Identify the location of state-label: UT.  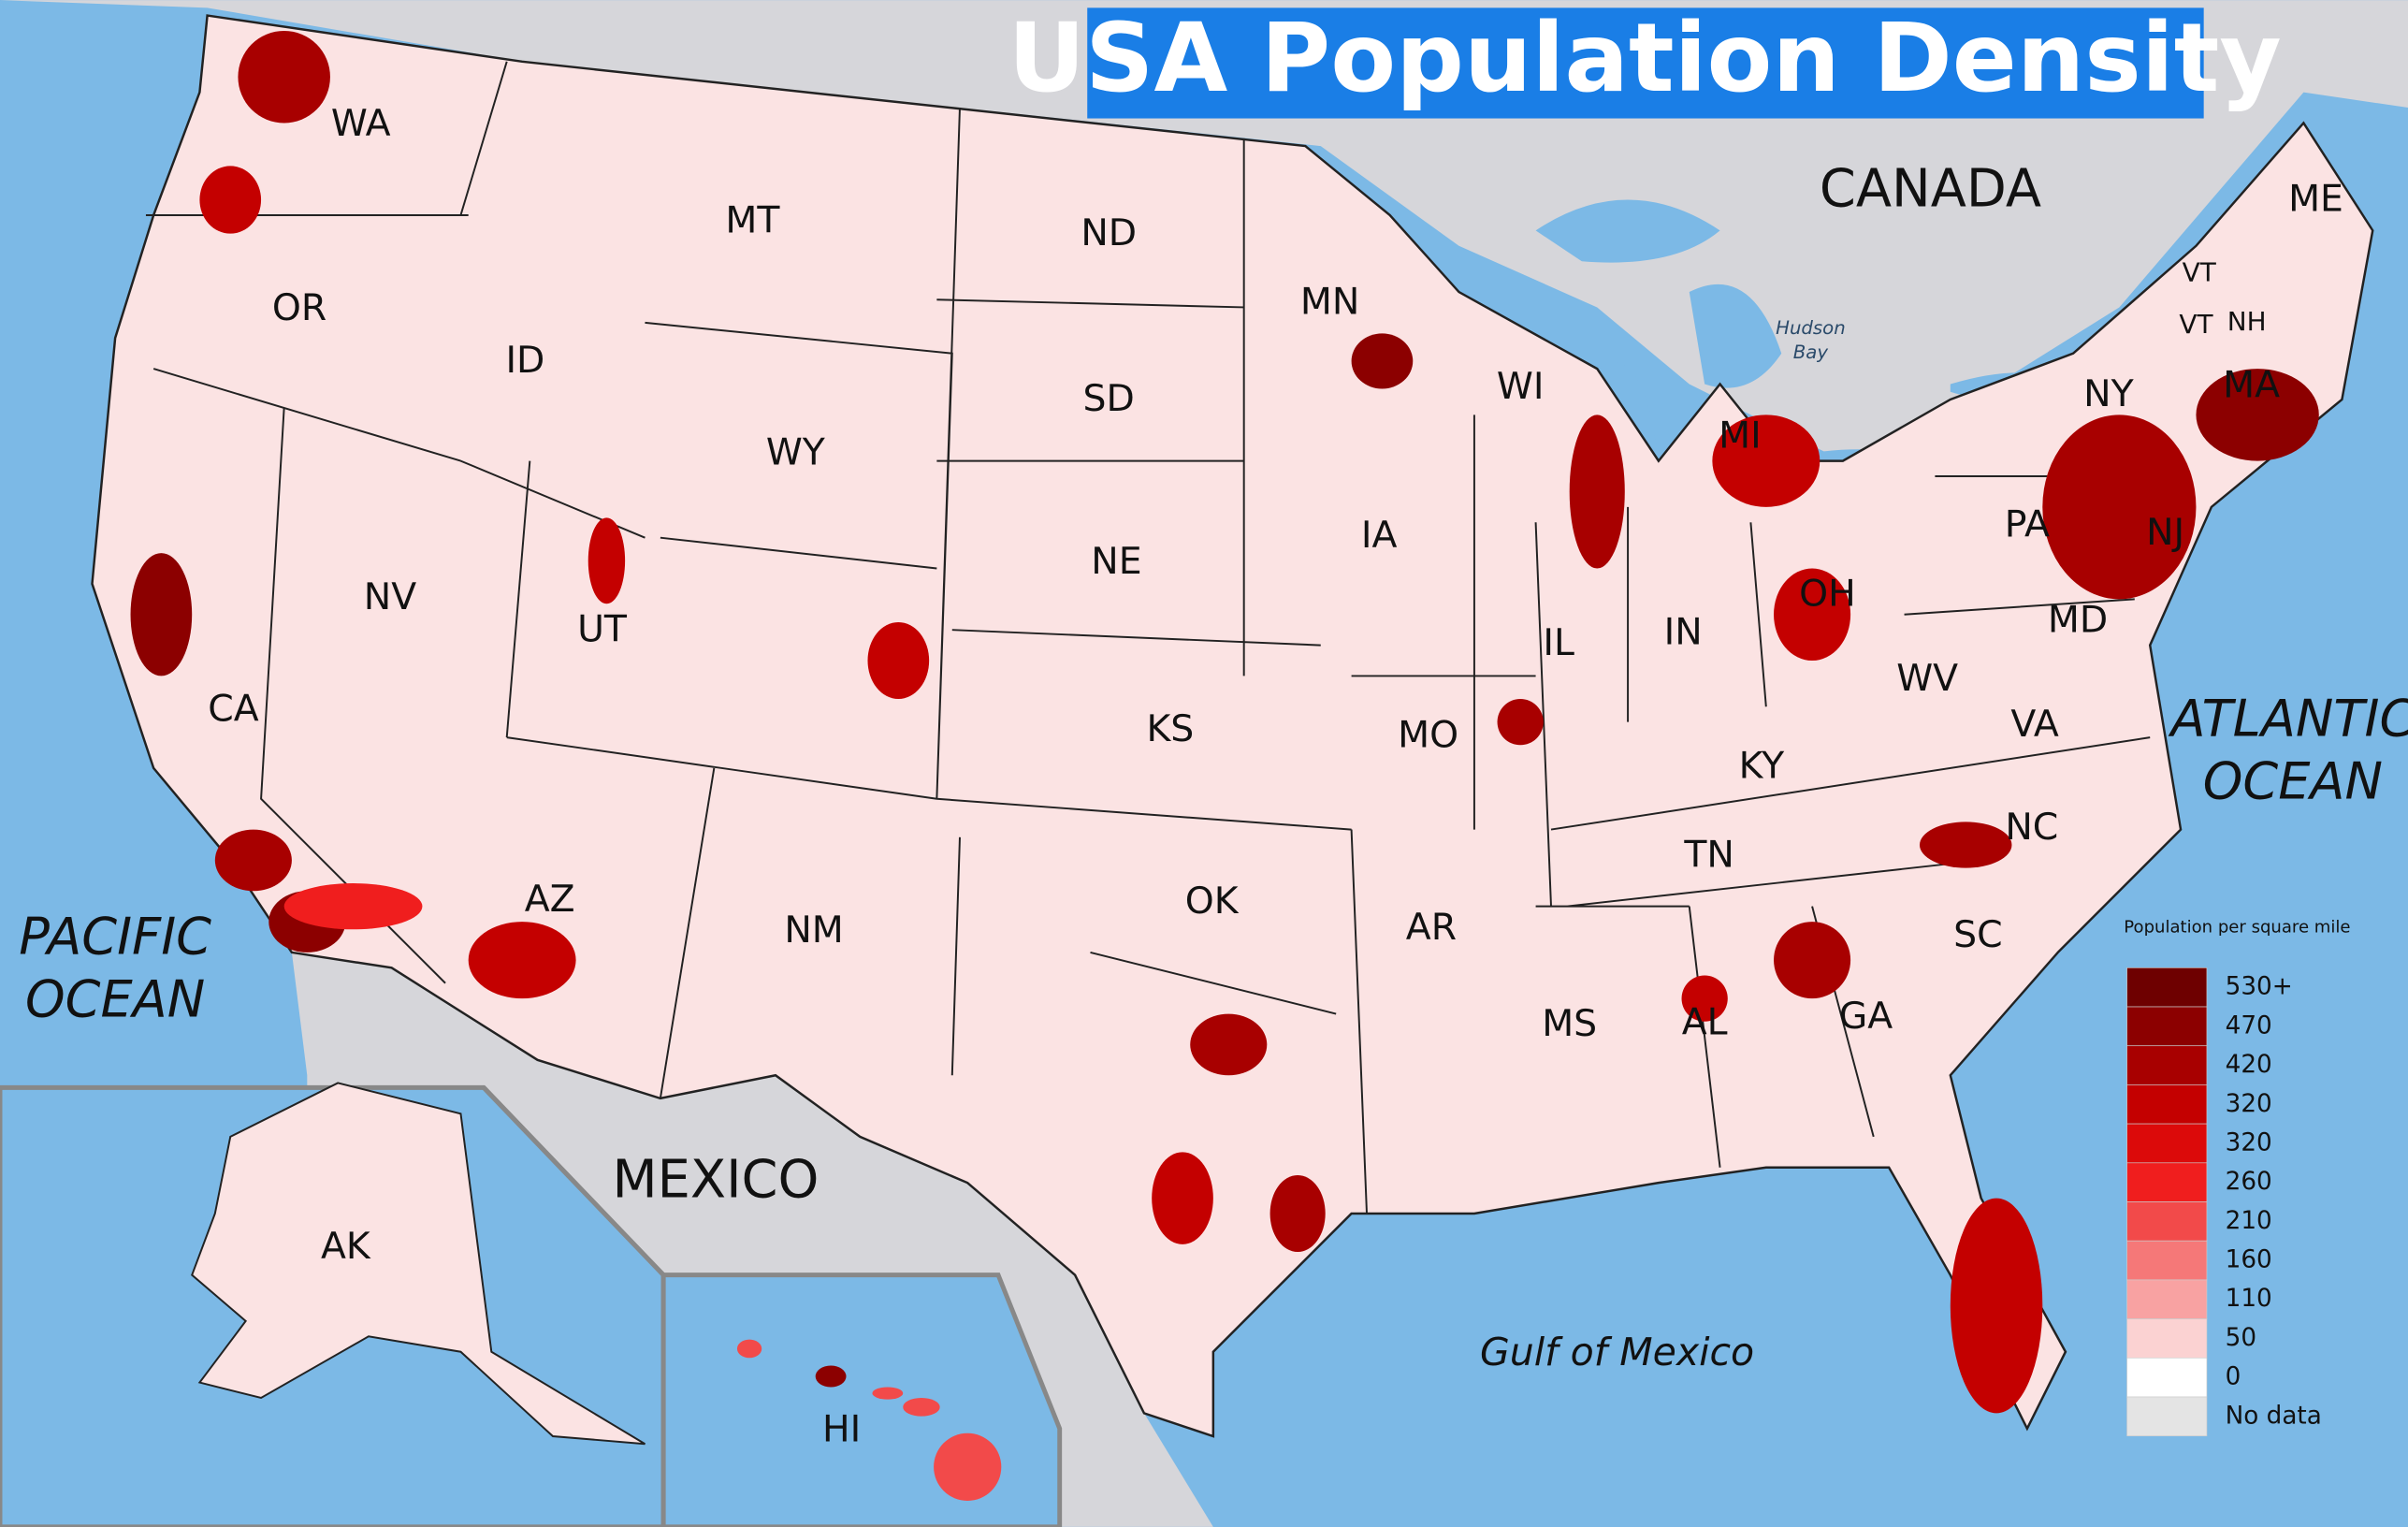
(603, 628).